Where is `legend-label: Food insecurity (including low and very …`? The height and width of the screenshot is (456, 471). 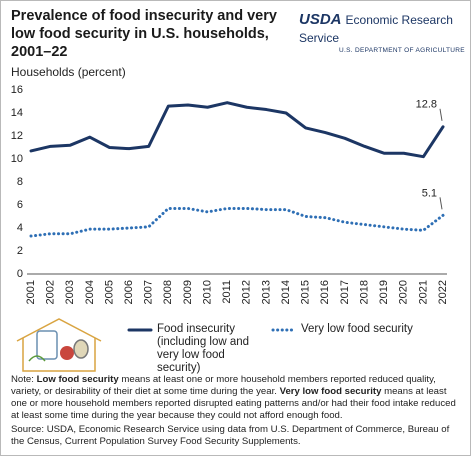 legend-label: Food insecurity (including low and very … is located at coordinates (203, 348).